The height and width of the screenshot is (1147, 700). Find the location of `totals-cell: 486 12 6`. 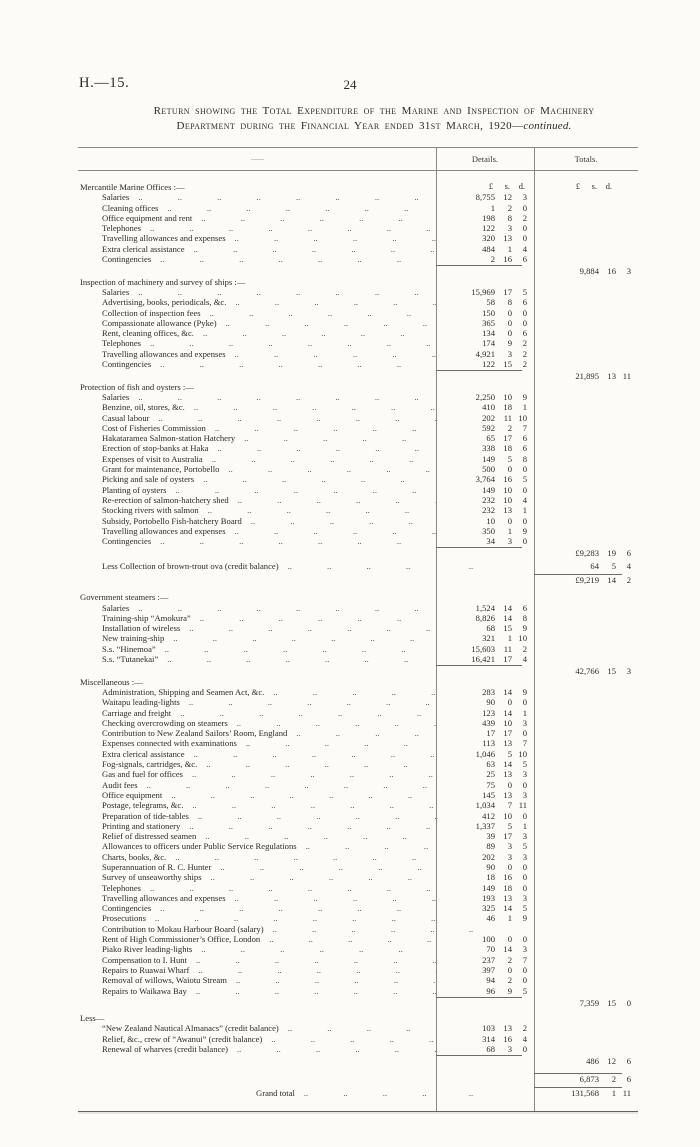

totals-cell: 486 12 6 is located at coordinates (586, 1061).